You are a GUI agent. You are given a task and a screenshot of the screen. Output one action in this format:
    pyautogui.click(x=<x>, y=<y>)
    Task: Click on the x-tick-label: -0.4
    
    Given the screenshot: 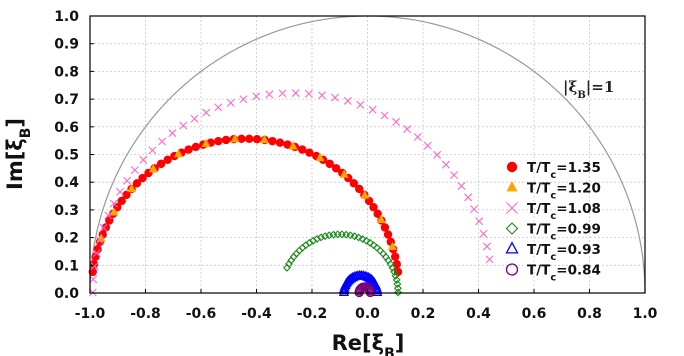 What is the action you would take?
    pyautogui.click(x=256, y=314)
    